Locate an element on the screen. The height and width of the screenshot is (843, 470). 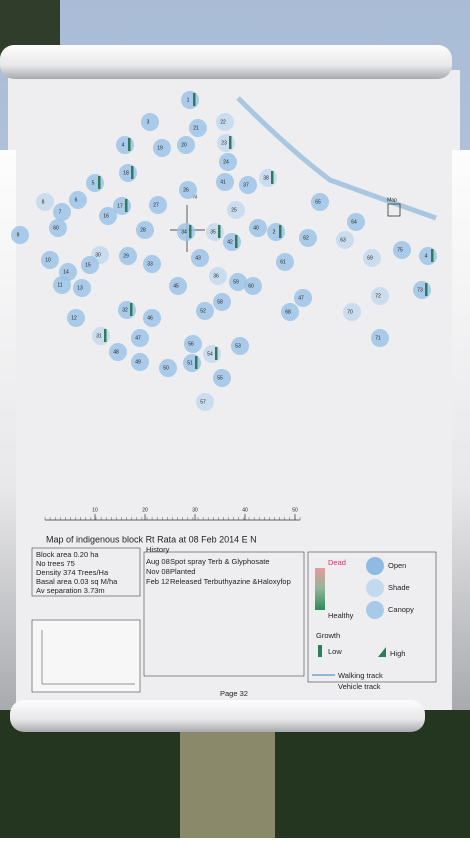
tree-label: 20 is located at coordinates (184, 145).